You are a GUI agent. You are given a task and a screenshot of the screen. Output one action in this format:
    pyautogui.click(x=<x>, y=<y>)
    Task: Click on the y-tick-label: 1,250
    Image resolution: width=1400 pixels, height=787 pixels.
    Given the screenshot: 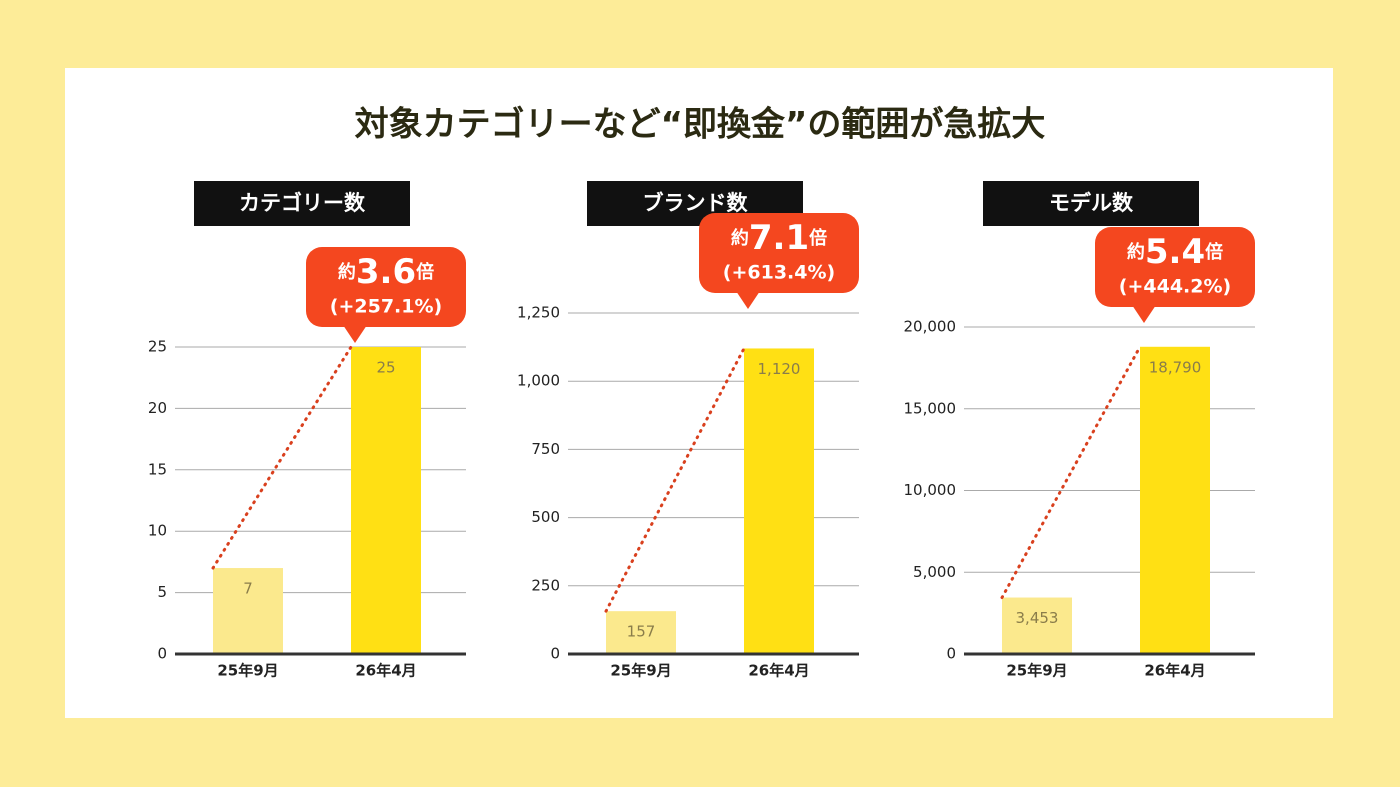 What is the action you would take?
    pyautogui.click(x=538, y=313)
    